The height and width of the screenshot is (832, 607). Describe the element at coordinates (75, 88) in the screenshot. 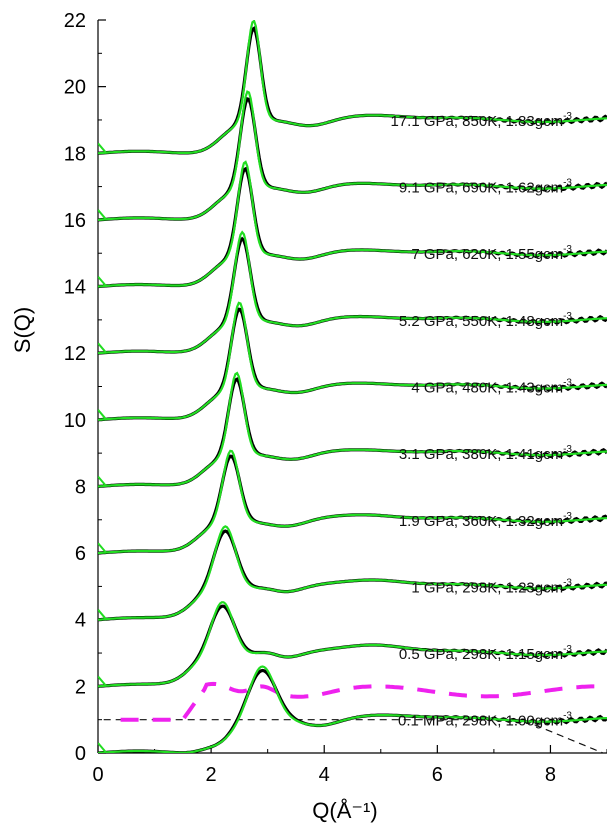

I see `y-tick-label: 20` at that location.